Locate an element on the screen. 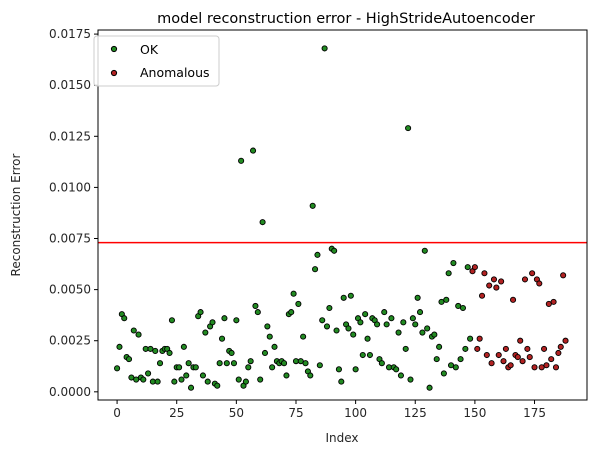 This screenshot has height=455, width=593. x-tick-label: 50 is located at coordinates (236, 413).